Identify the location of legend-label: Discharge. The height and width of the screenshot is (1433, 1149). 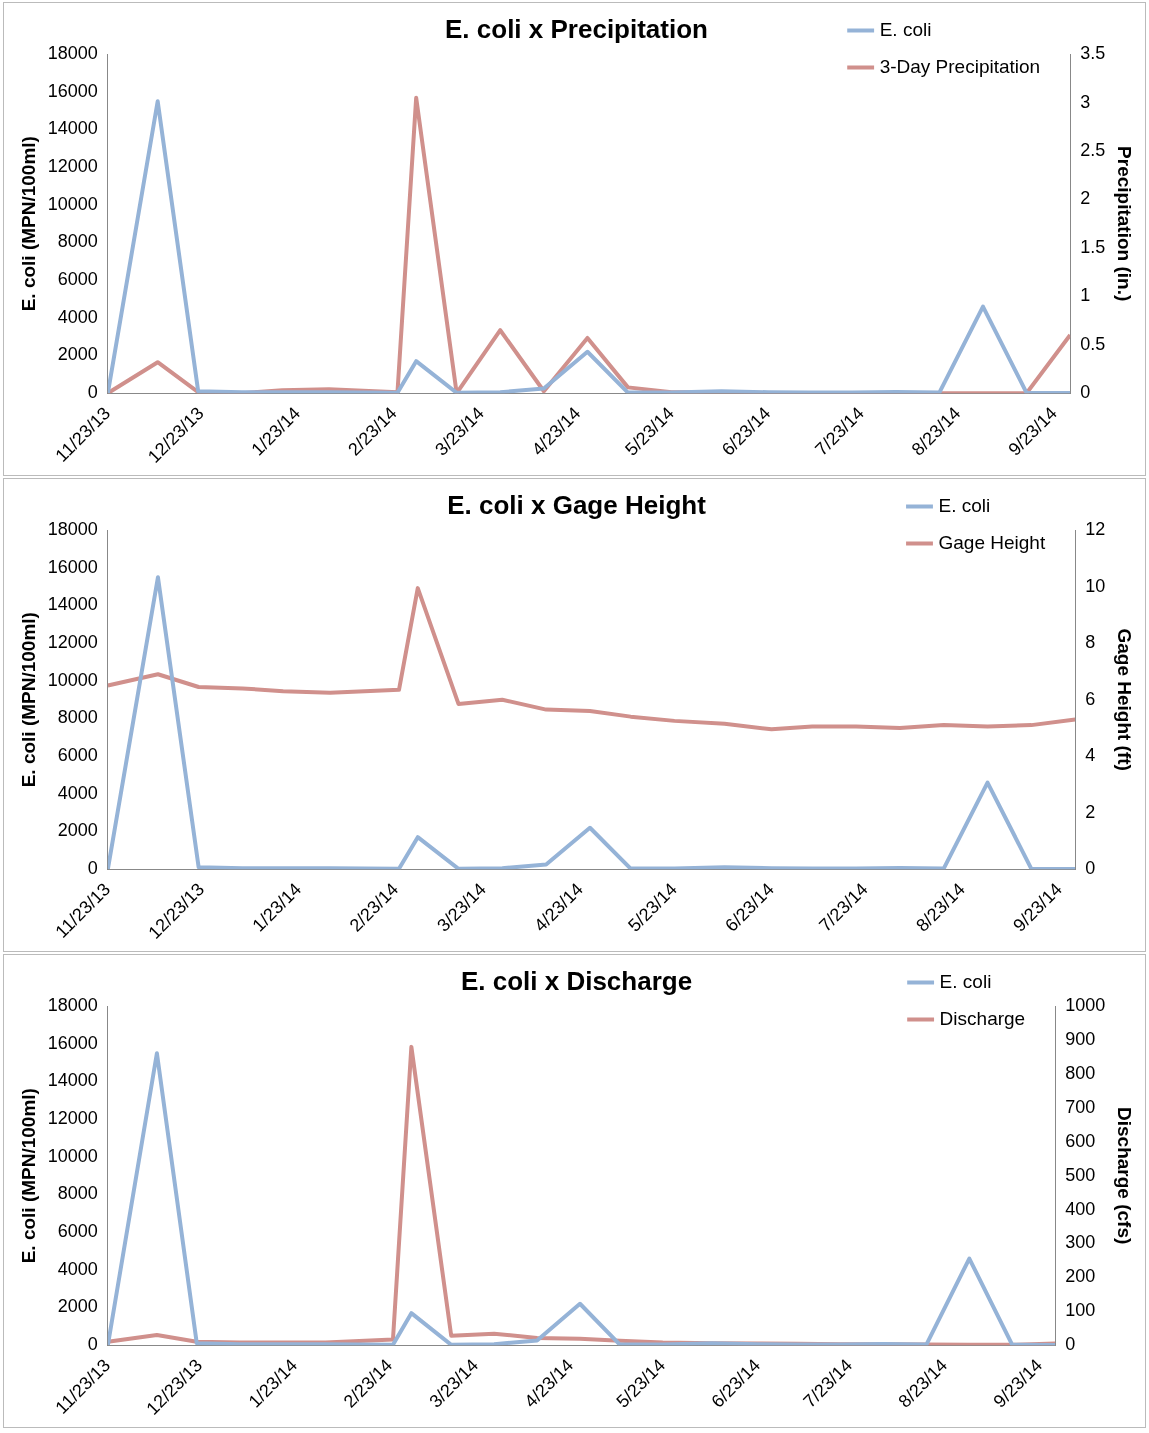
(982, 1018).